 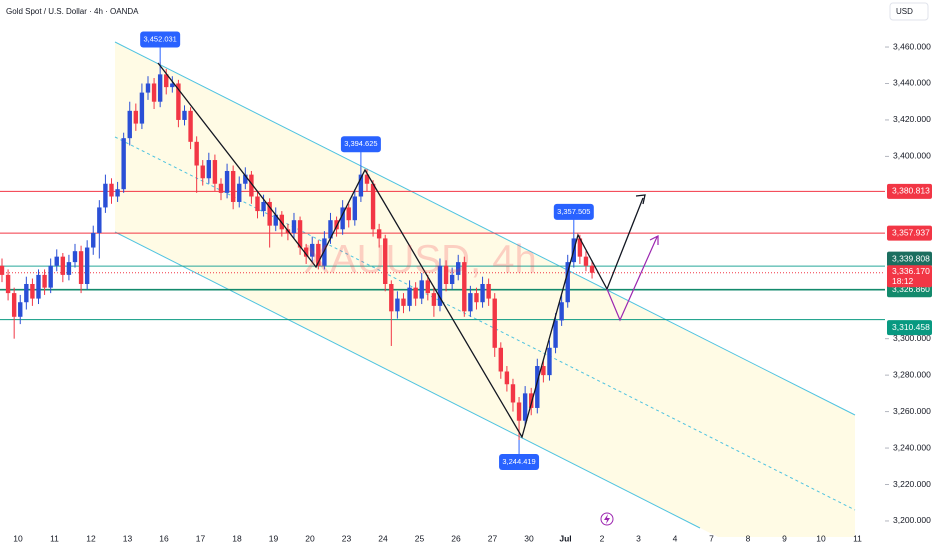 I want to click on x-tick-label: 2, so click(x=602, y=538).